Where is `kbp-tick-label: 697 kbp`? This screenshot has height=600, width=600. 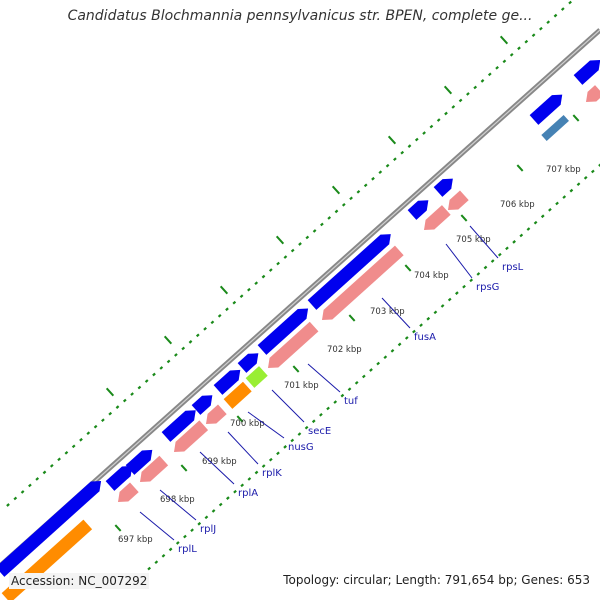
kbp-tick-label: 697 kbp is located at coordinates (135, 540).